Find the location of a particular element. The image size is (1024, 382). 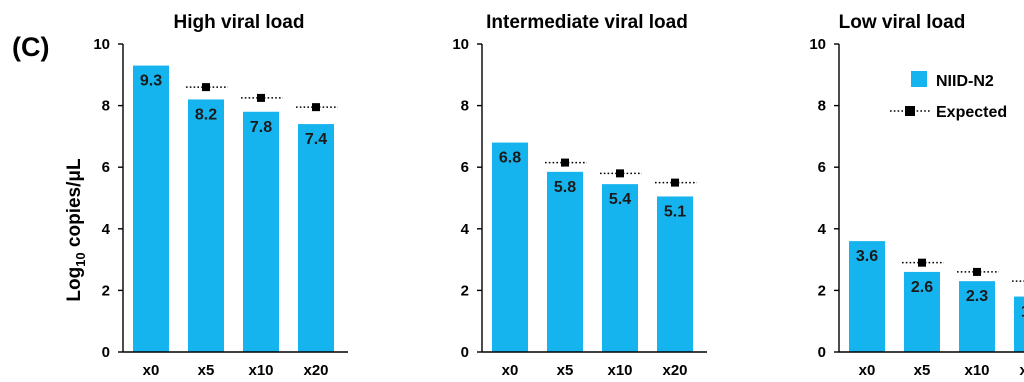

legend-expected-label: Expected is located at coordinates (971, 112).